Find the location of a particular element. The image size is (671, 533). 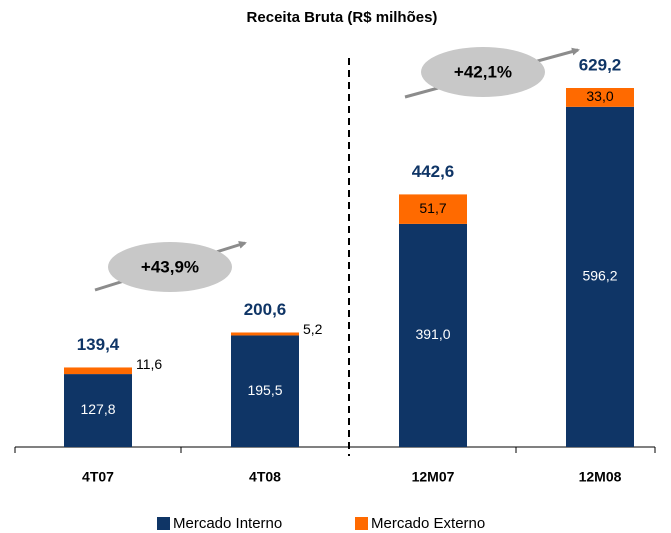

value-label: 391,0 is located at coordinates (432, 334).